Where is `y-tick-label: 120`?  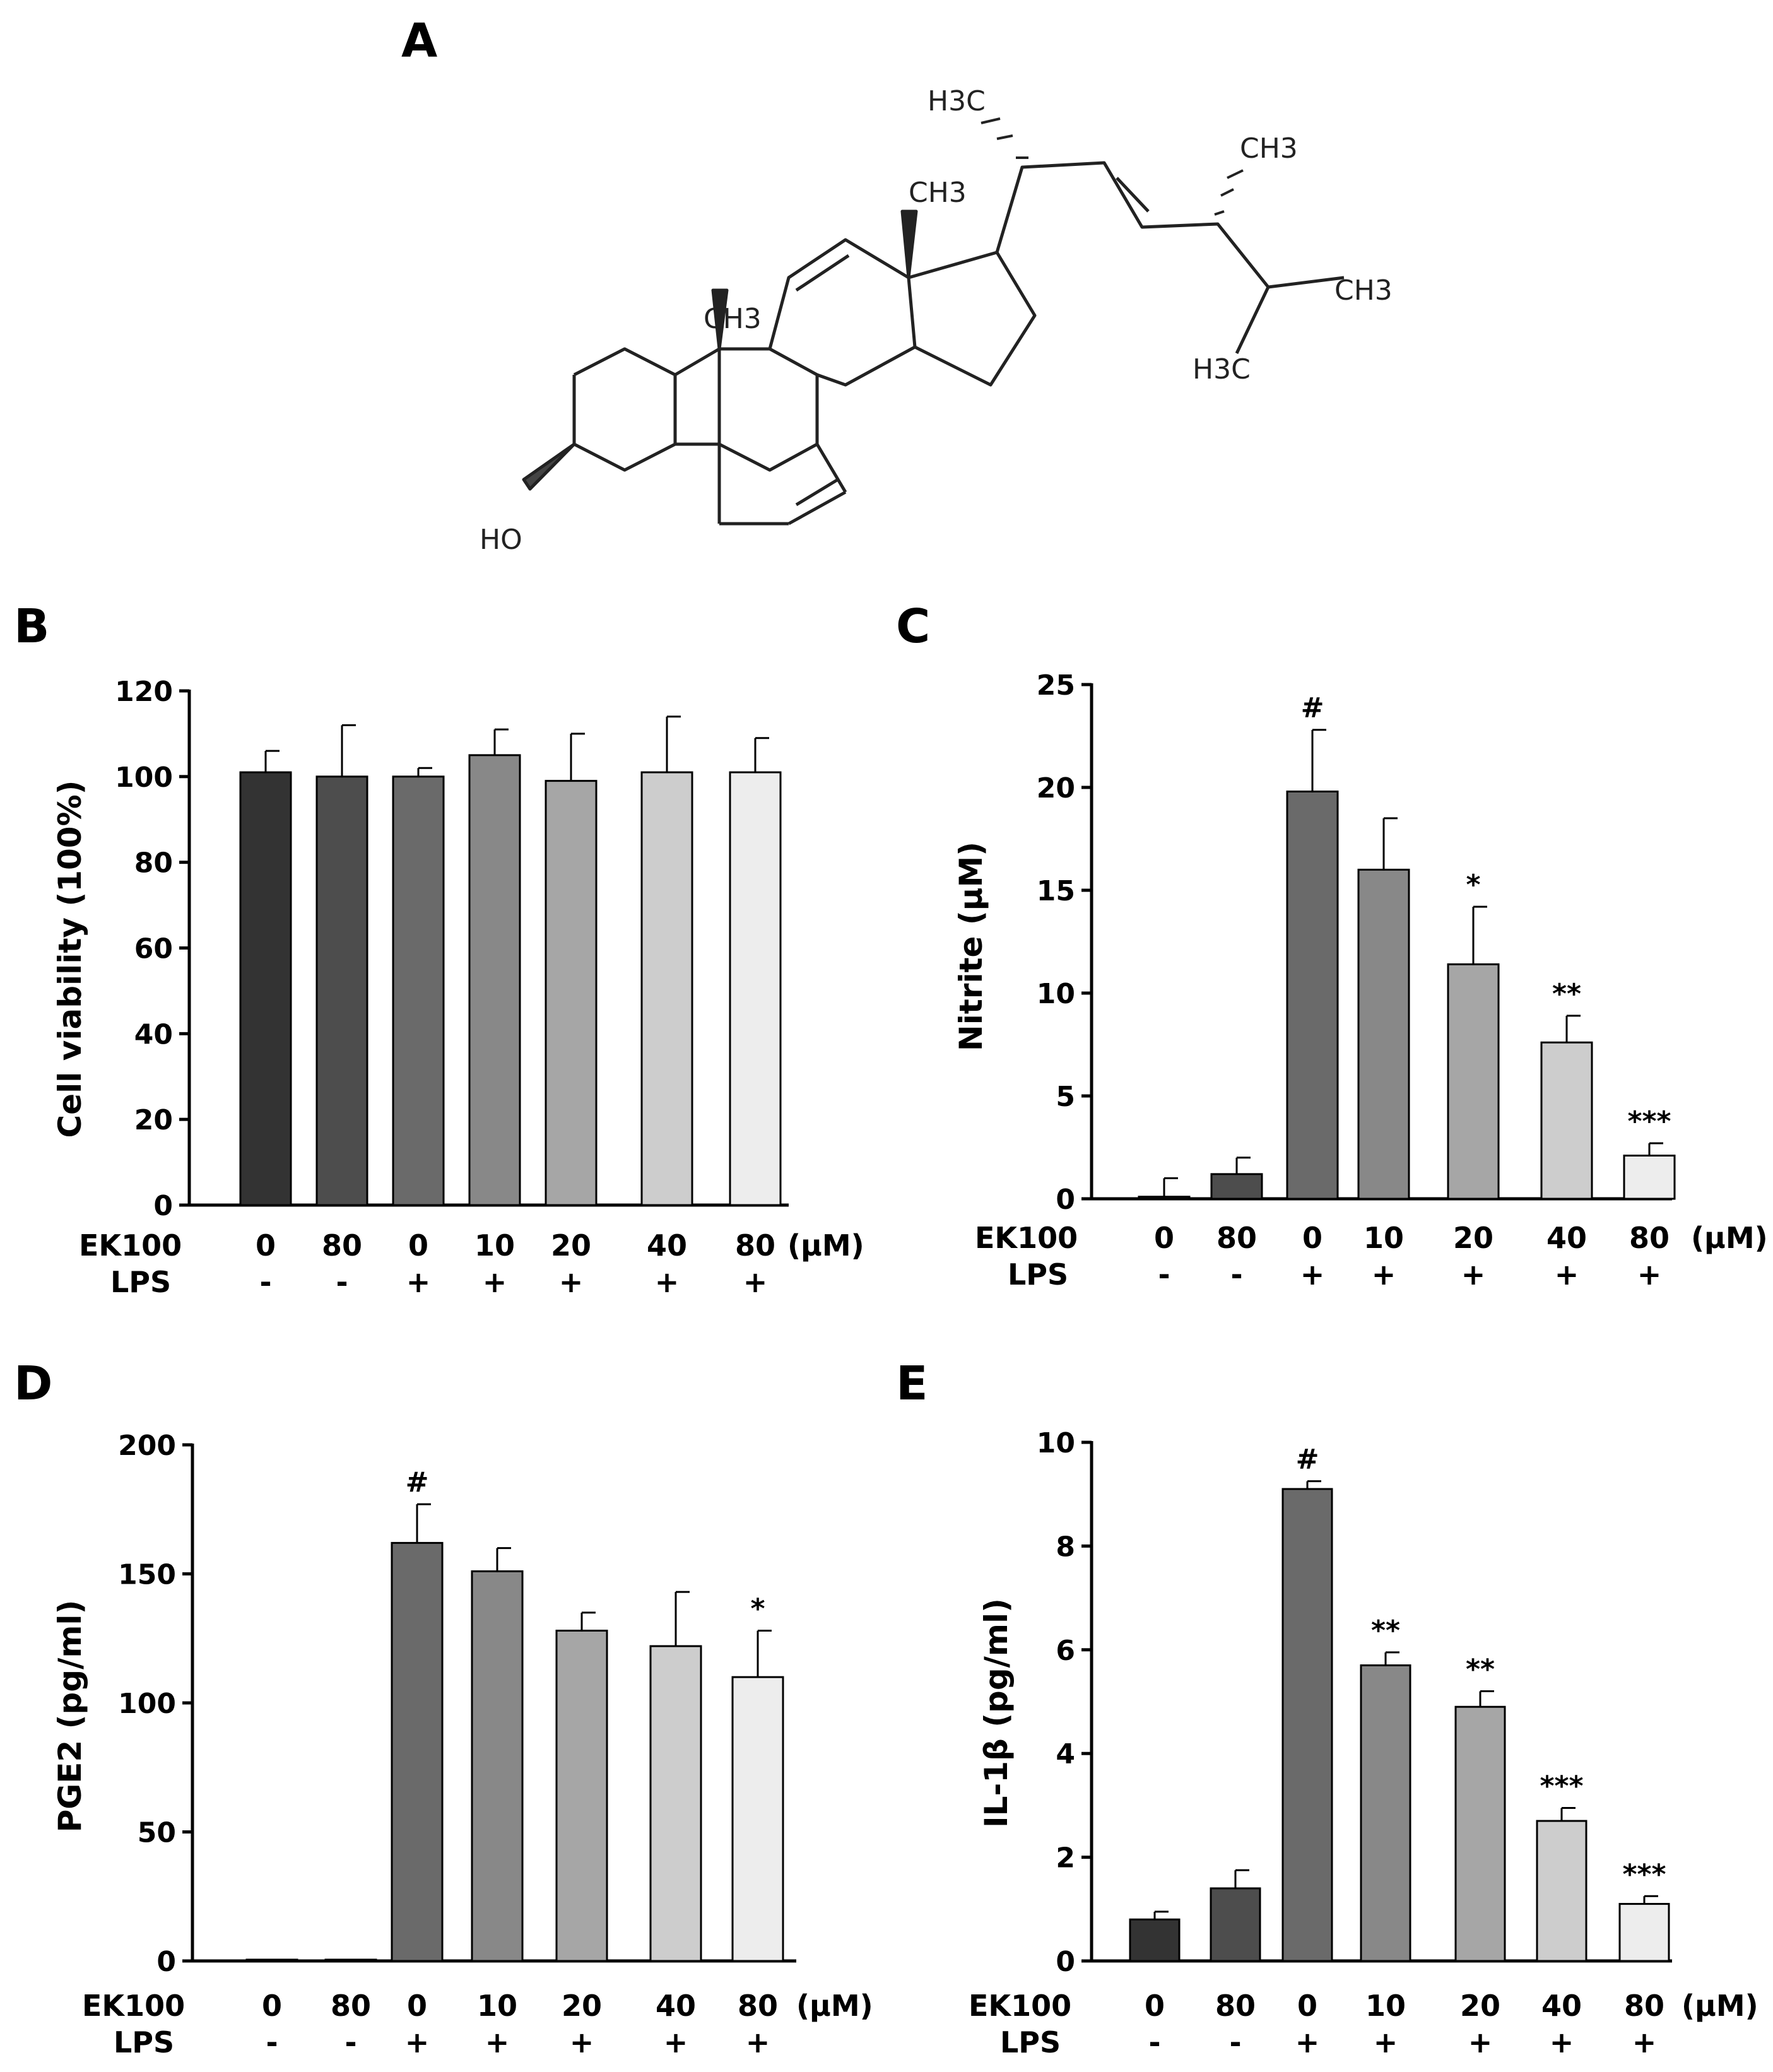 y-tick-label: 120 is located at coordinates (144, 692).